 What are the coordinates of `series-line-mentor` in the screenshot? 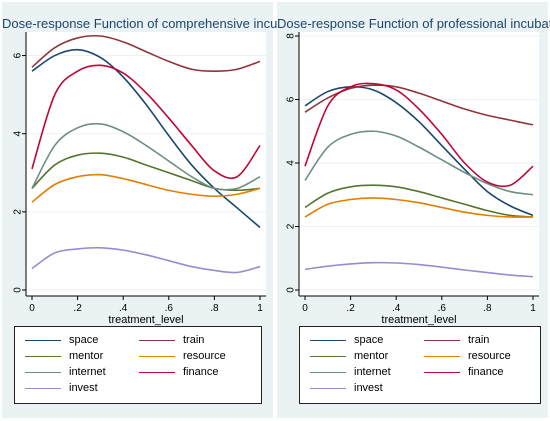 It's located at (419, 201).